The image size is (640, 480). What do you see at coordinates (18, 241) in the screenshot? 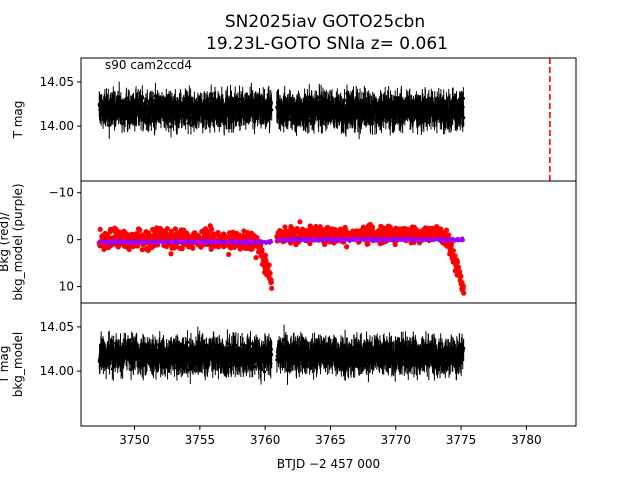
I see `y-axis-label: bkg_model (purple)` at bounding box center [18, 241].